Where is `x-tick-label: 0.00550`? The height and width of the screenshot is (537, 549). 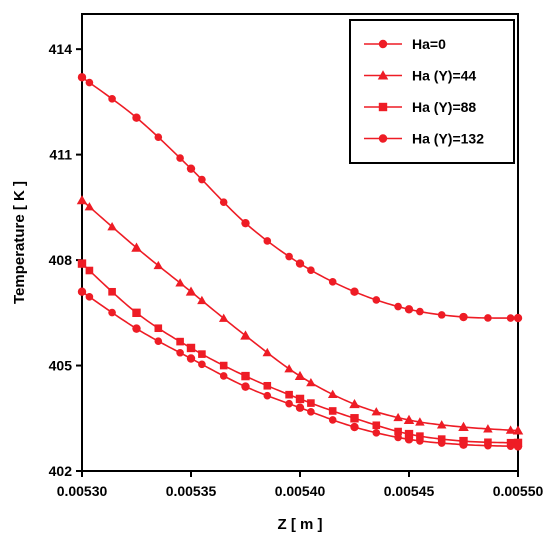
x-tick-label: 0.00550 is located at coordinates (518, 491).